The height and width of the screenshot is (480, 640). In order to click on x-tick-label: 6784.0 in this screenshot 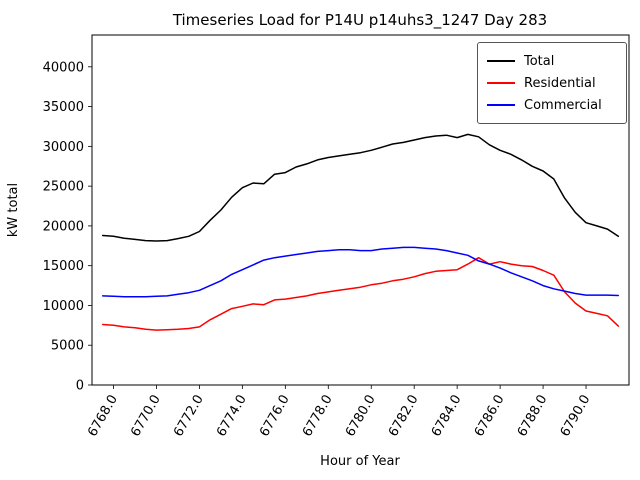, I will do `click(447, 416)`.